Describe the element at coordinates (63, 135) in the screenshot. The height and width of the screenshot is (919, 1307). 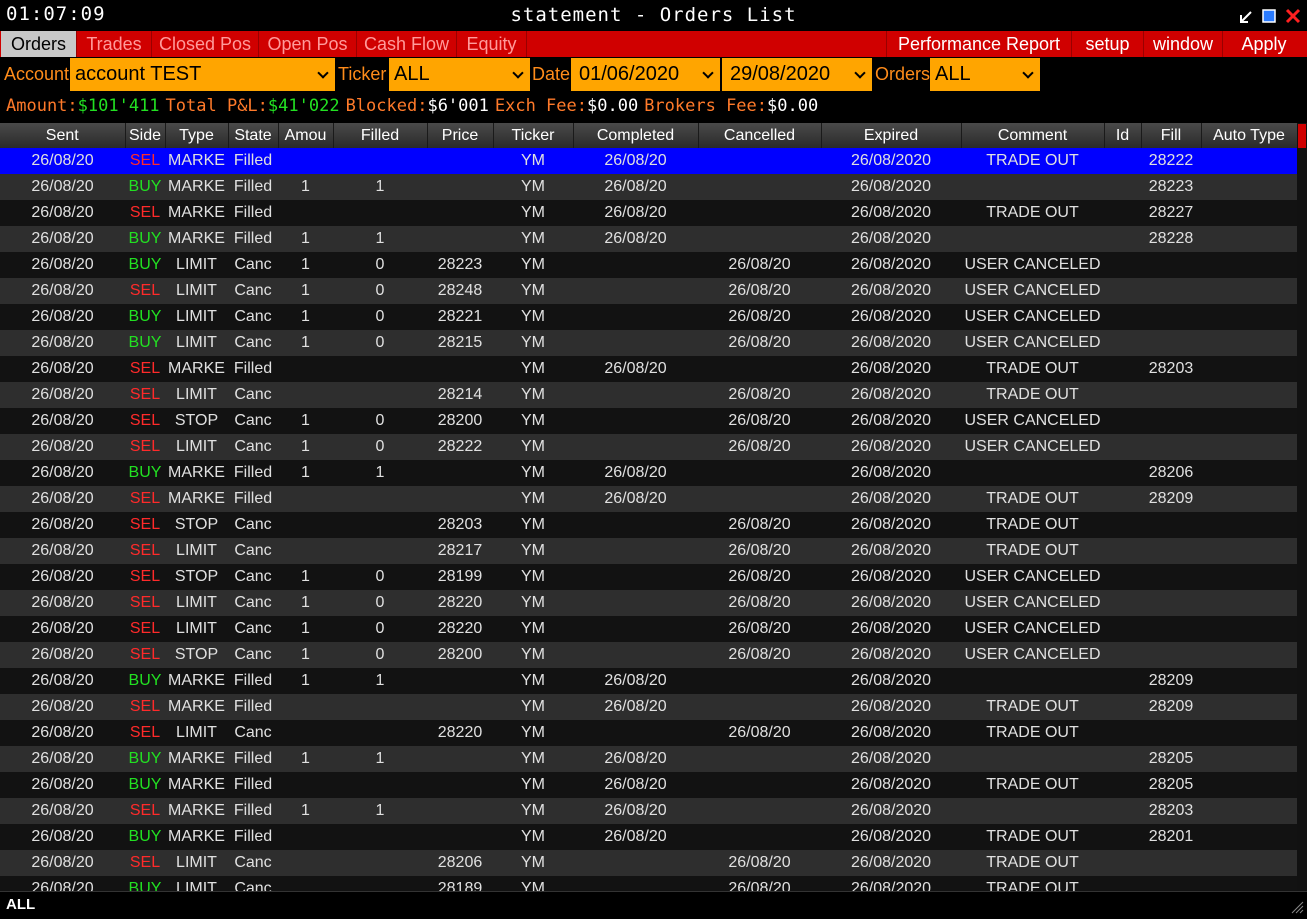
I see `column-header: Sent` at that location.